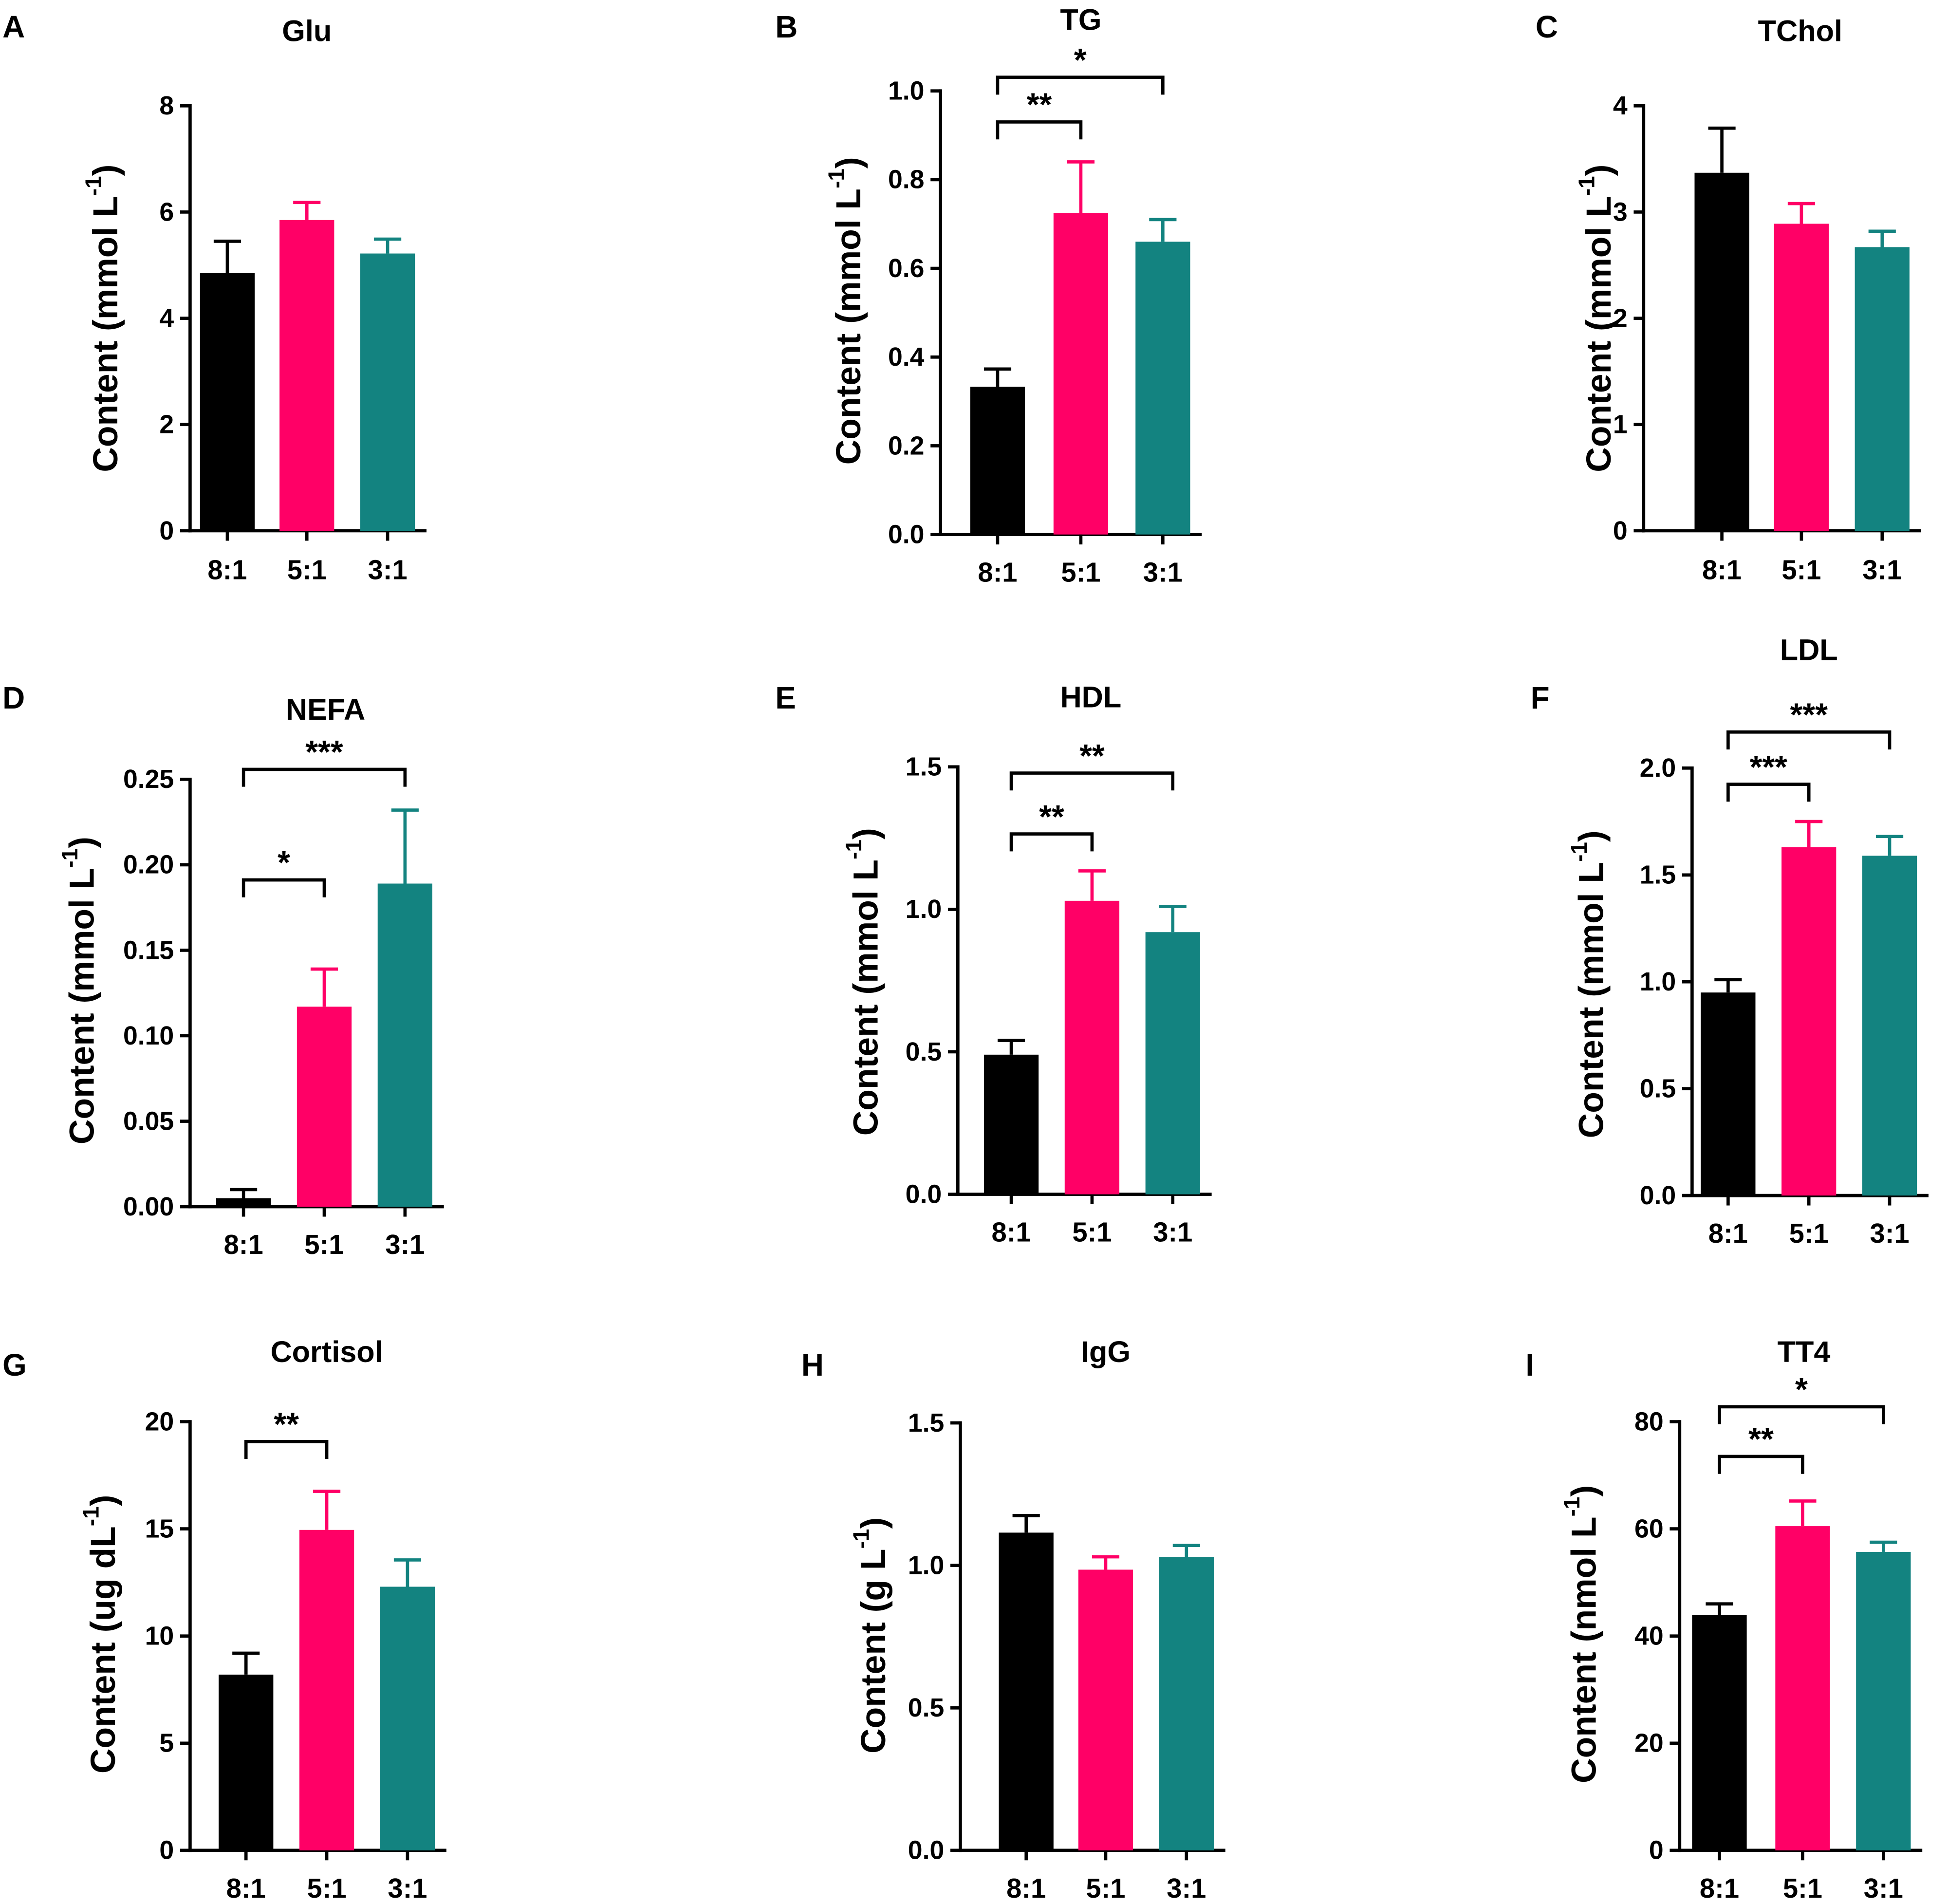 This screenshot has height=1904, width=1948. What do you see at coordinates (1051, 817) in the screenshot?
I see `panel-e-significance-label: **` at bounding box center [1051, 817].